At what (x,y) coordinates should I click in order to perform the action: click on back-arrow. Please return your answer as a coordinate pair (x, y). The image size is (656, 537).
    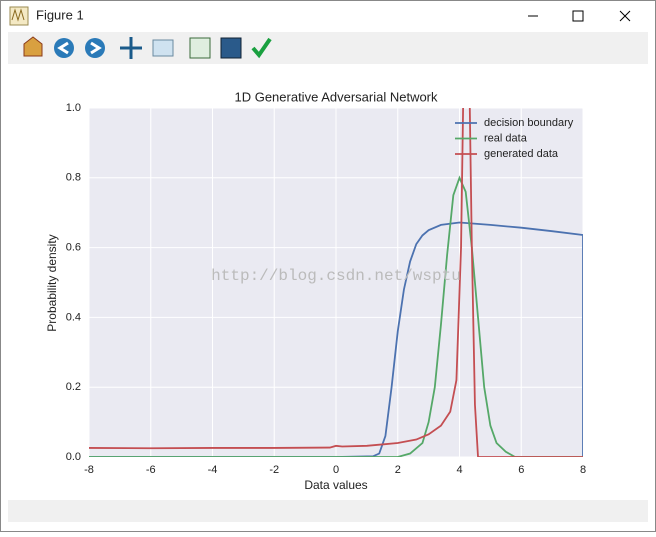
    Looking at the image, I should click on (63, 48).